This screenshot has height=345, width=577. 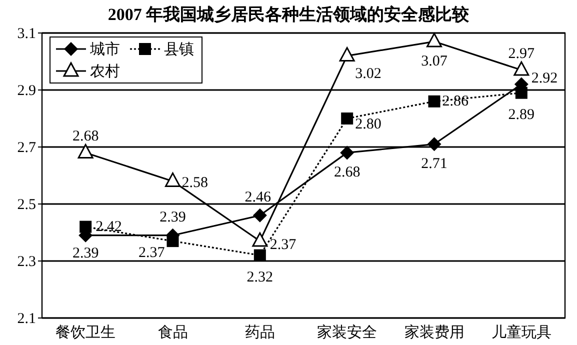 I want to click on xtick: 餐饮卫生, so click(x=86, y=333).